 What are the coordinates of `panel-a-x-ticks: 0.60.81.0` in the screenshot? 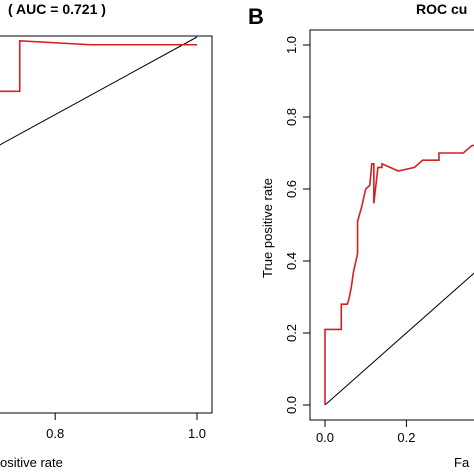 It's located at (126, 427).